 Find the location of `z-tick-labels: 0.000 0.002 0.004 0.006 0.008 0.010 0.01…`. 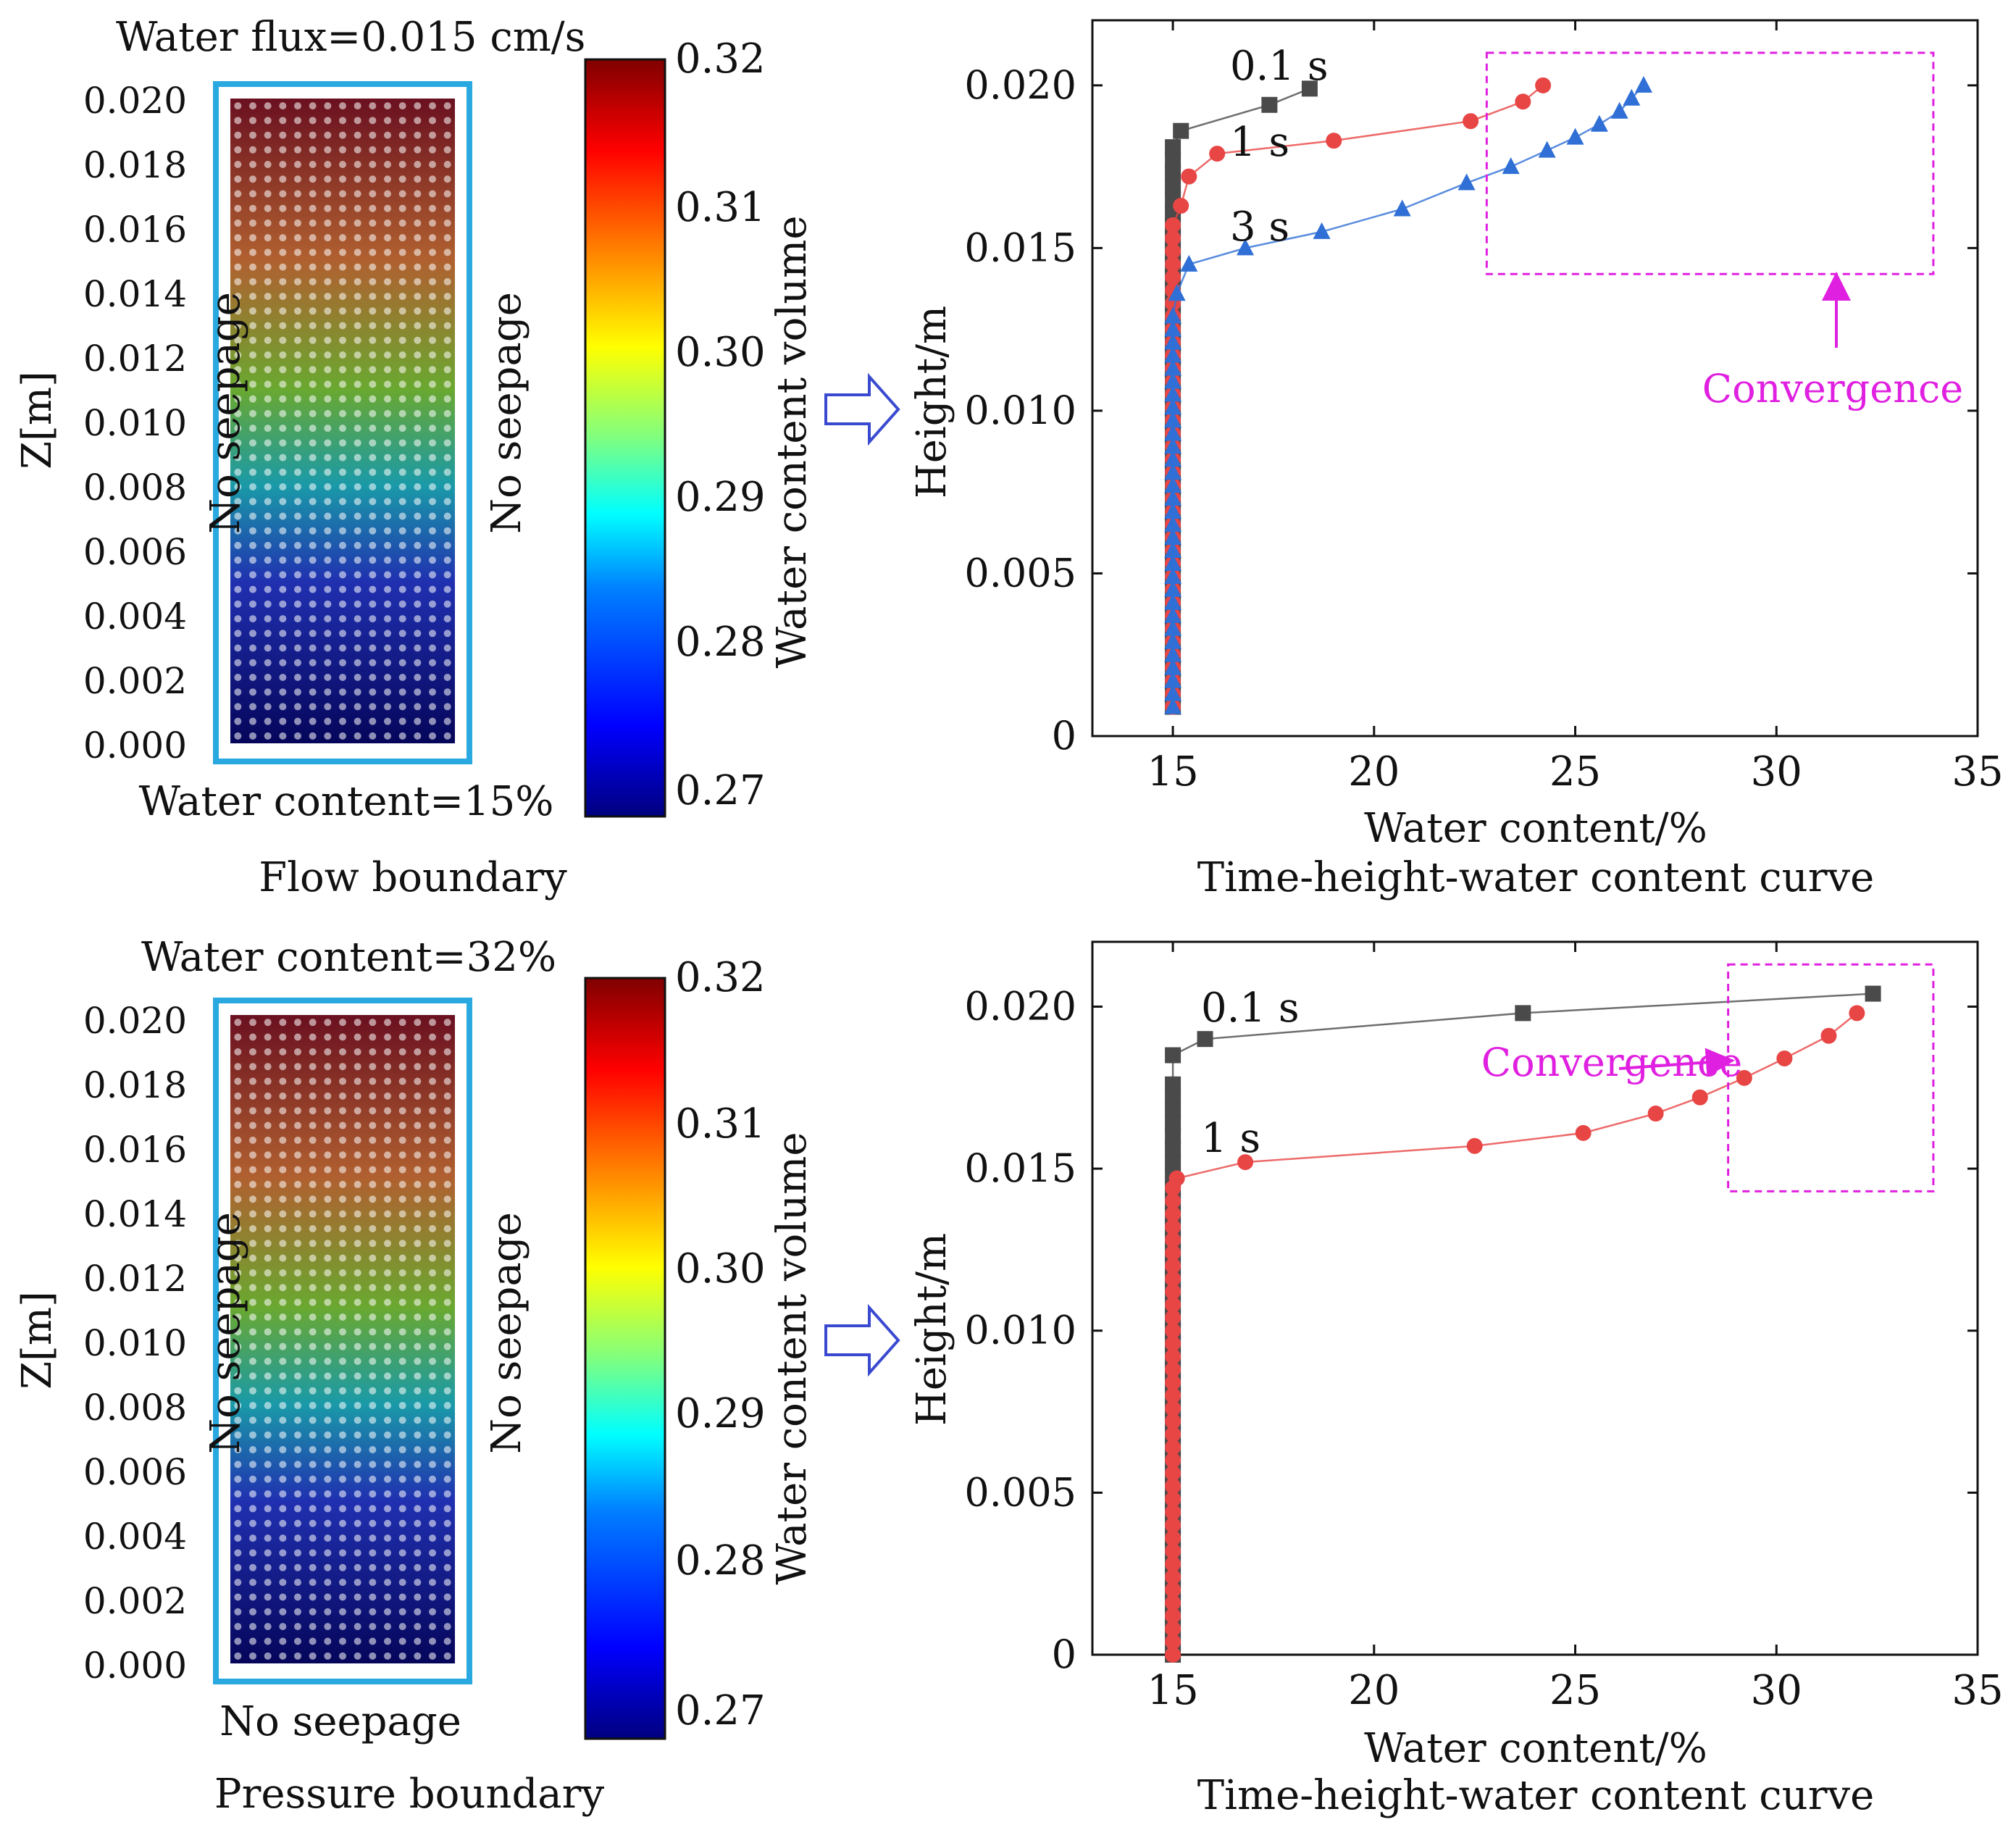

z-tick-labels: 0.000 0.002 0.004 0.006 0.008 0.010 0.01… is located at coordinates (135, 423).